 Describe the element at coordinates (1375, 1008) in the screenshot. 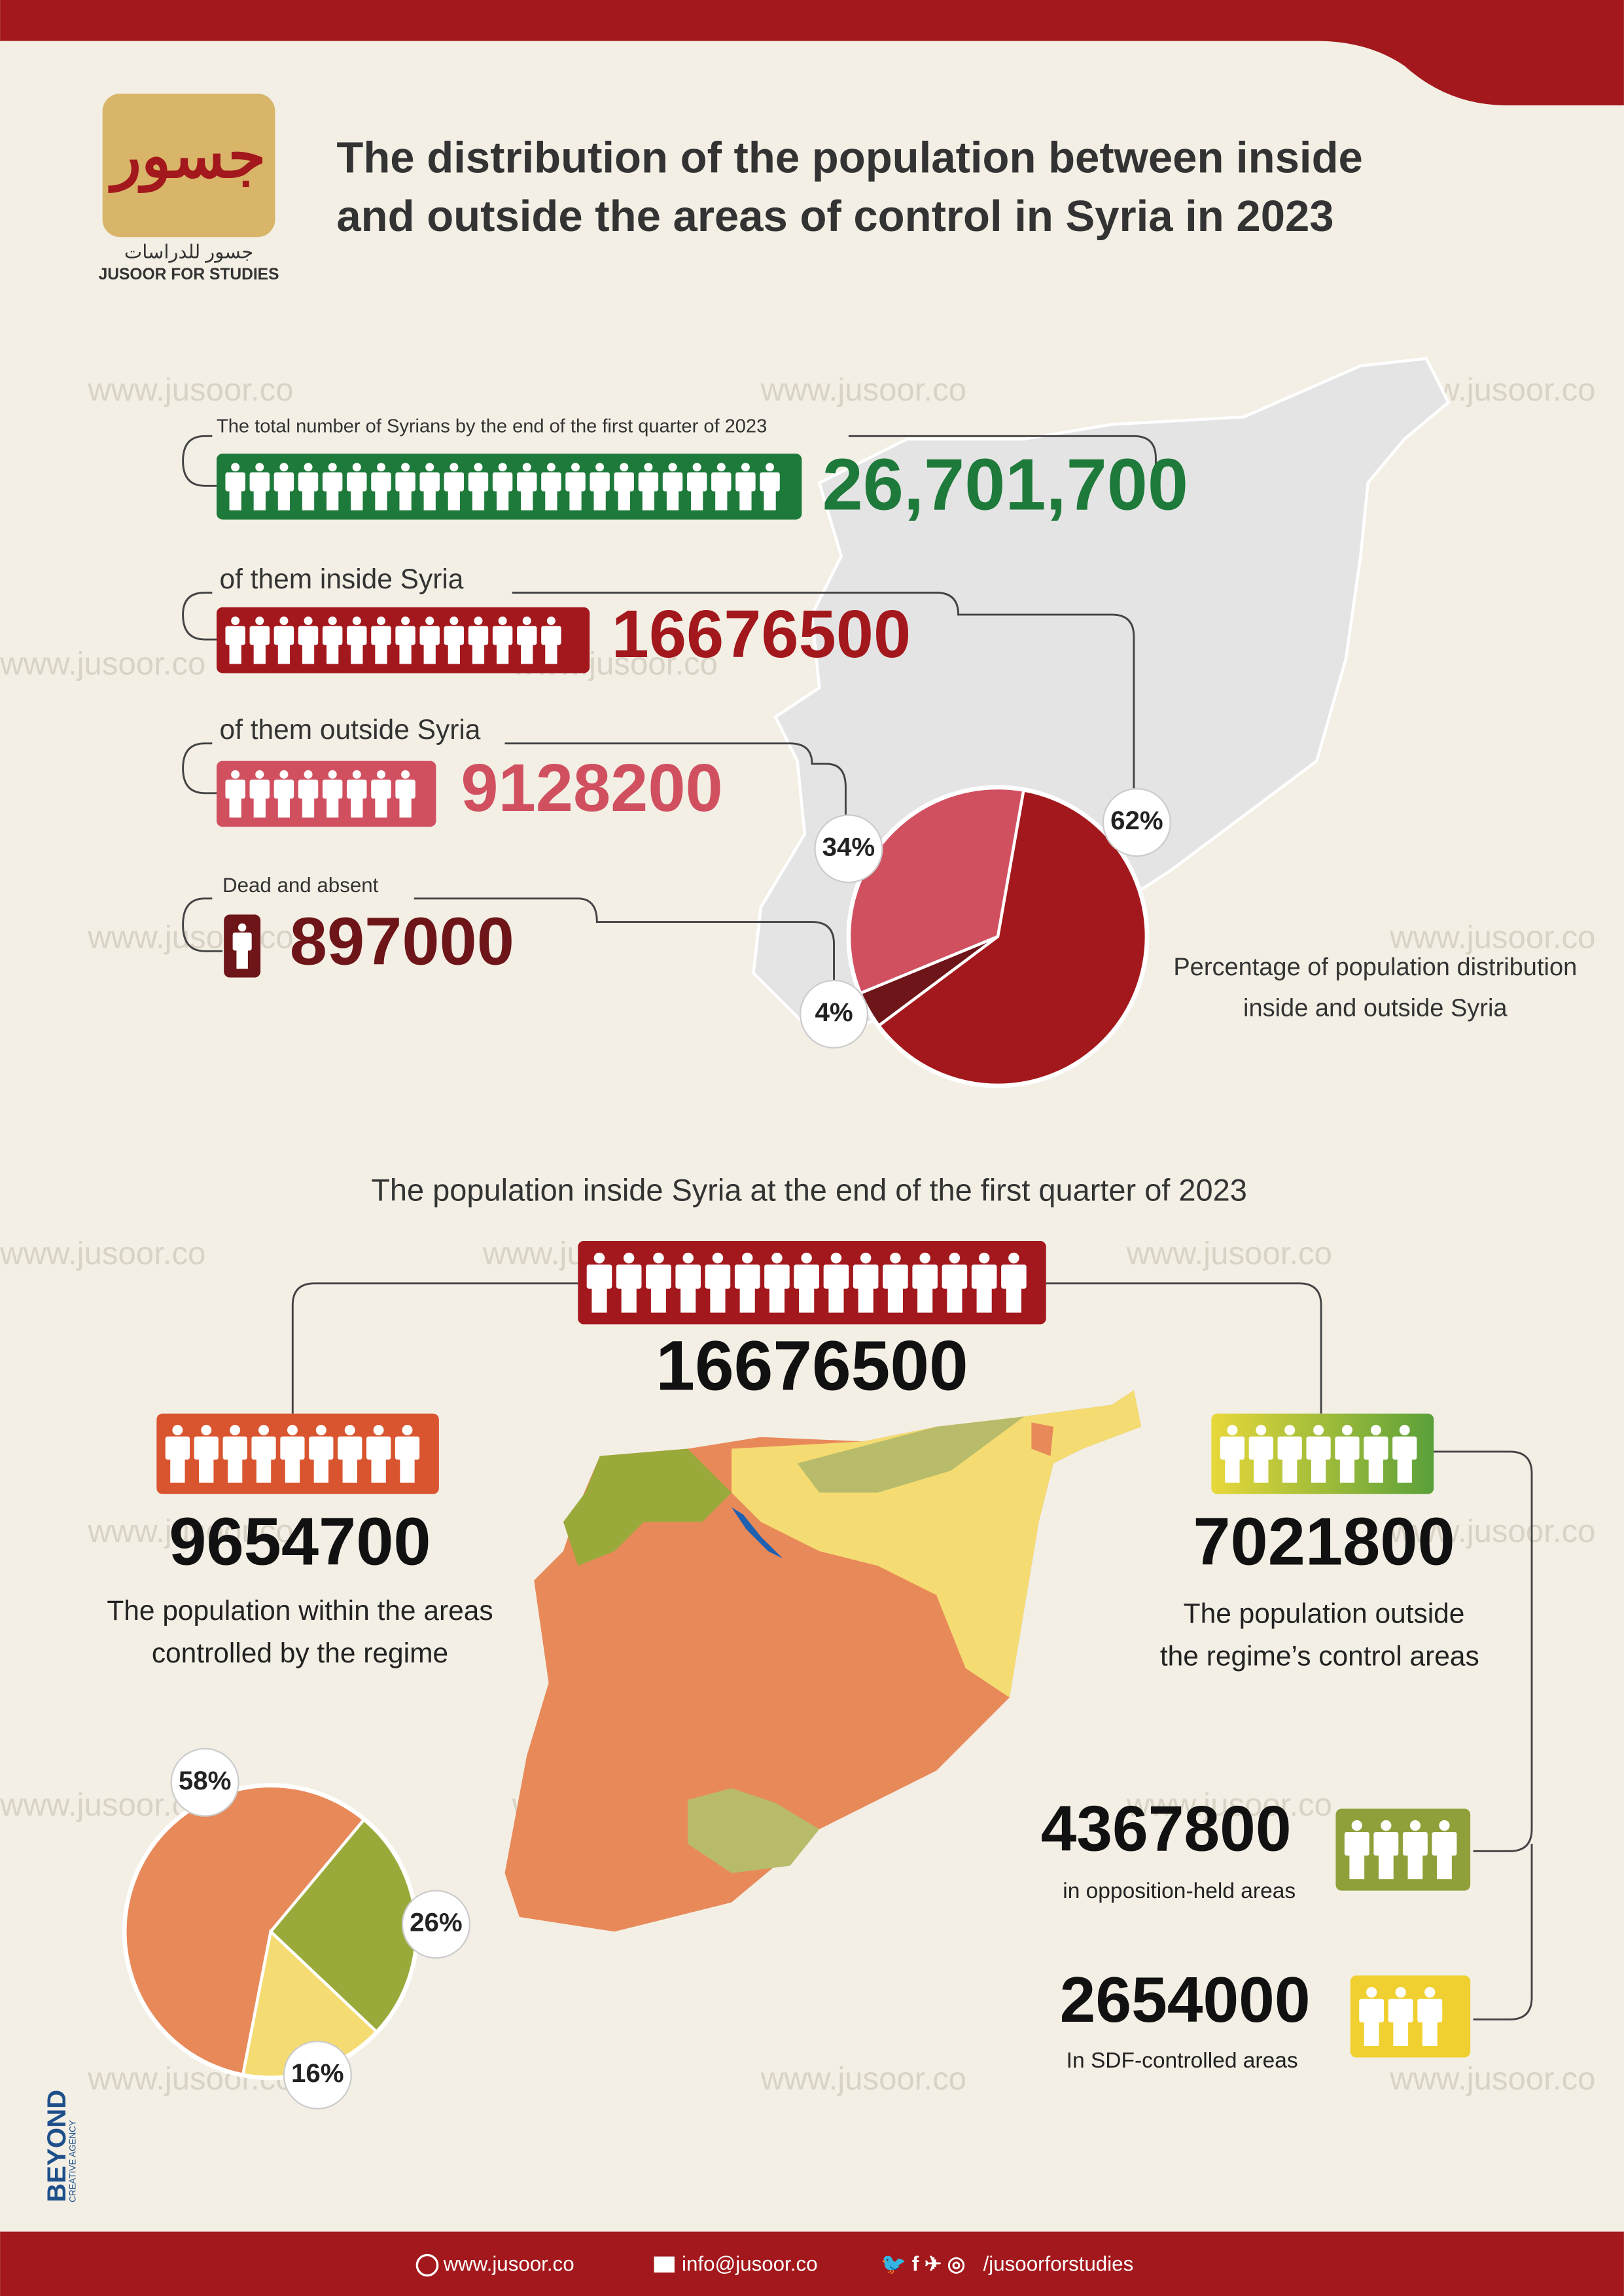

I see `pie-title: inside and outside Syria` at that location.